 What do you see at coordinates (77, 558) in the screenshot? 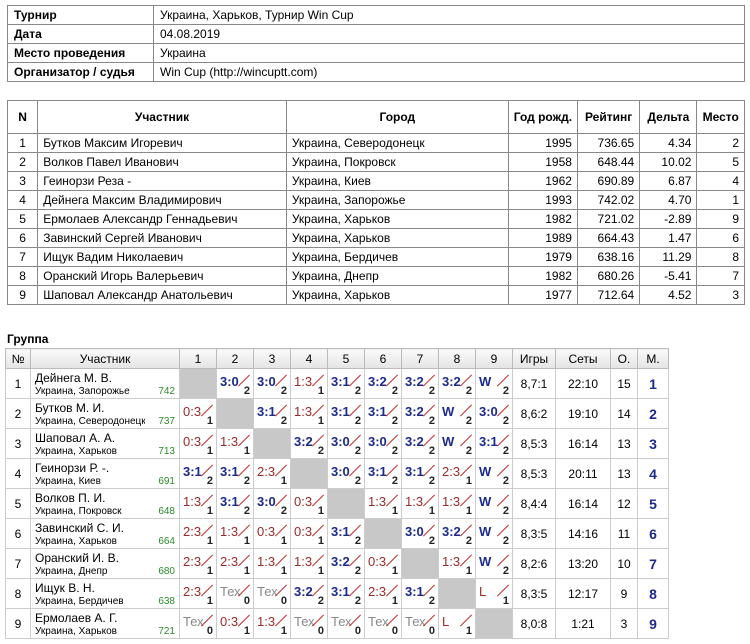
I see `player-name: Оранский И. В.` at bounding box center [77, 558].